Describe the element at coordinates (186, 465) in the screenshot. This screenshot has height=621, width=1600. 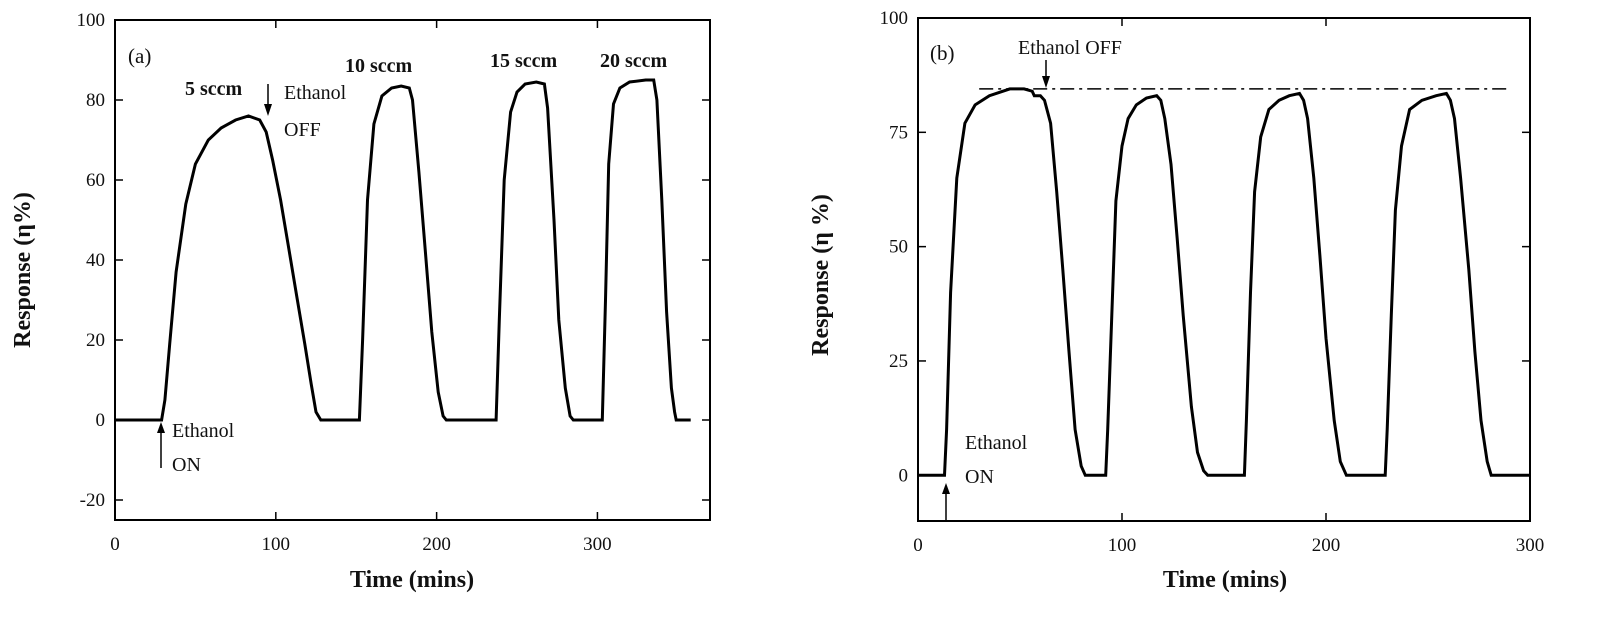
I see `panel-a-annotation-ethanol-on-line2: ON` at that location.